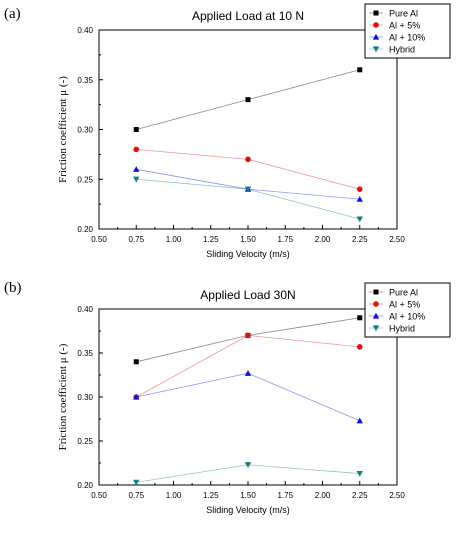 This screenshot has width=466, height=550. Describe the element at coordinates (248, 16) in the screenshot. I see `chart-title: Applied Load at 10 N` at that location.